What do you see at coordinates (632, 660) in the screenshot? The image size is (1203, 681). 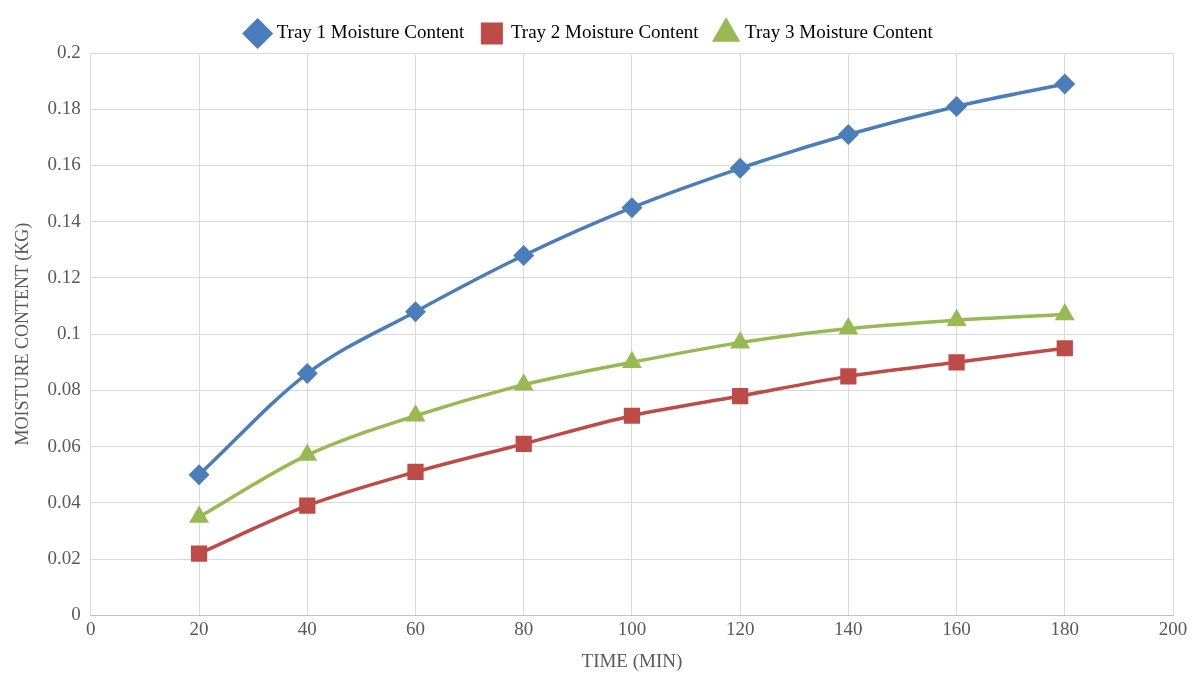 I see `x-axis-title: TIME (MIN)` at bounding box center [632, 660].